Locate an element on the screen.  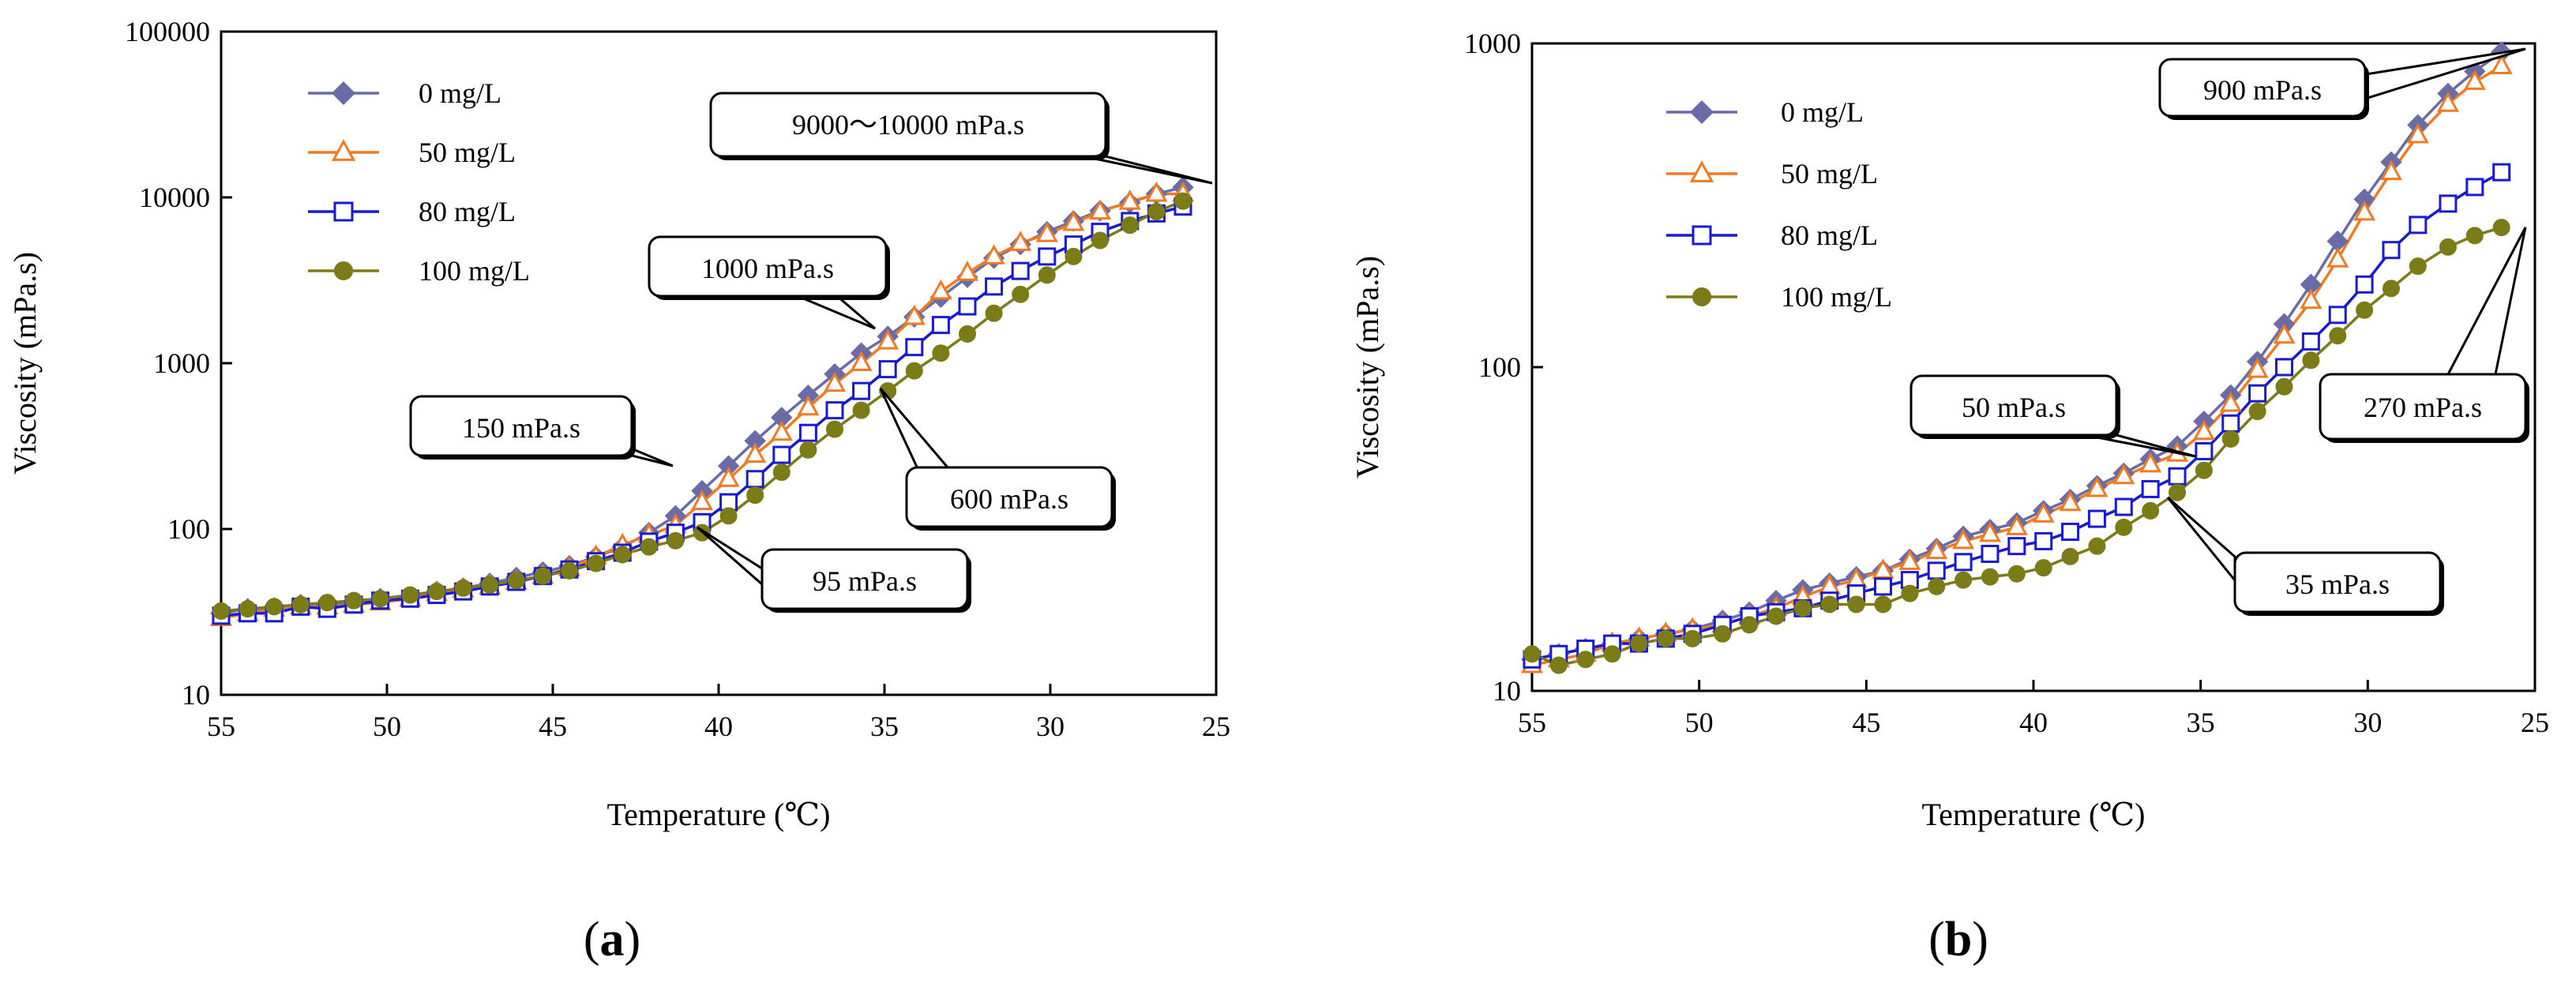
x-tick-label: 30 is located at coordinates (2367, 722).